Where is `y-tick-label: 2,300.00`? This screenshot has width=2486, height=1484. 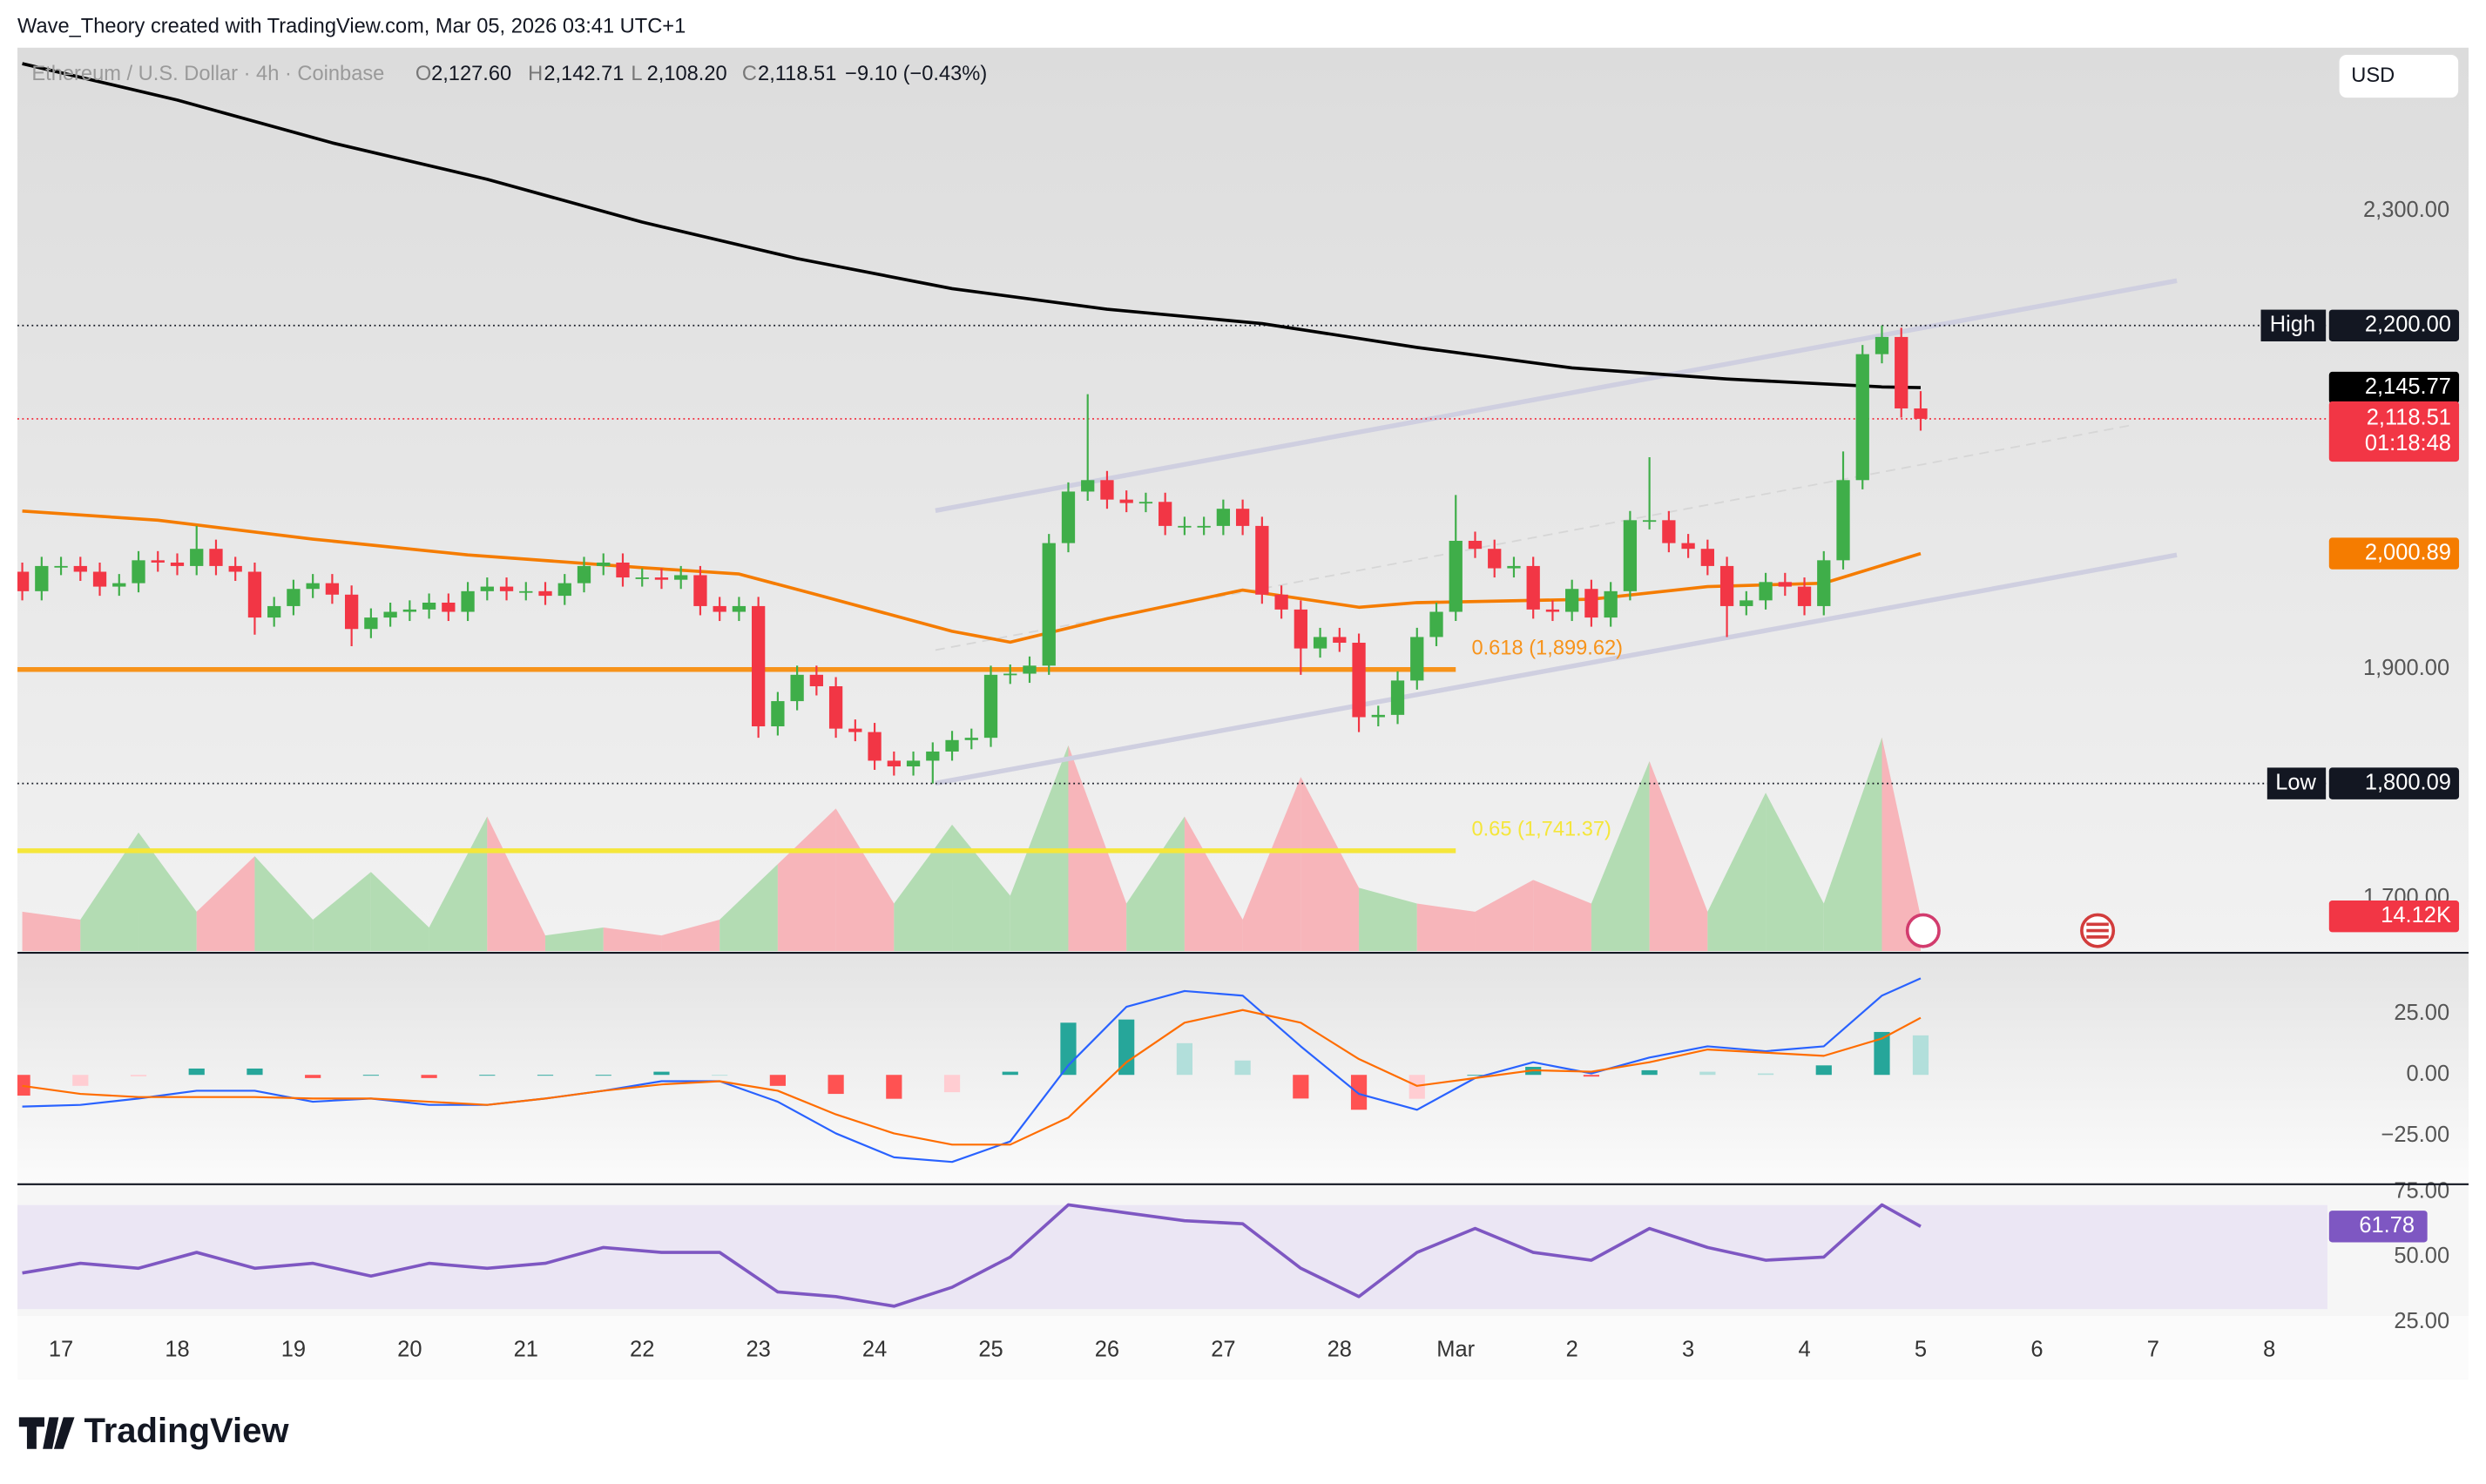
y-tick-label: 2,300.00 is located at coordinates (2406, 210).